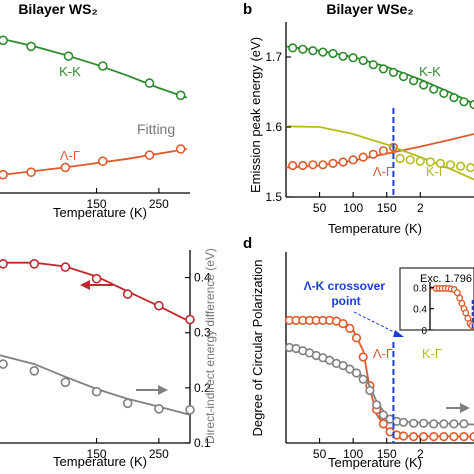 Image resolution: width=474 pixels, height=474 pixels. I want to click on panel-c-left-arrow, so click(96, 285).